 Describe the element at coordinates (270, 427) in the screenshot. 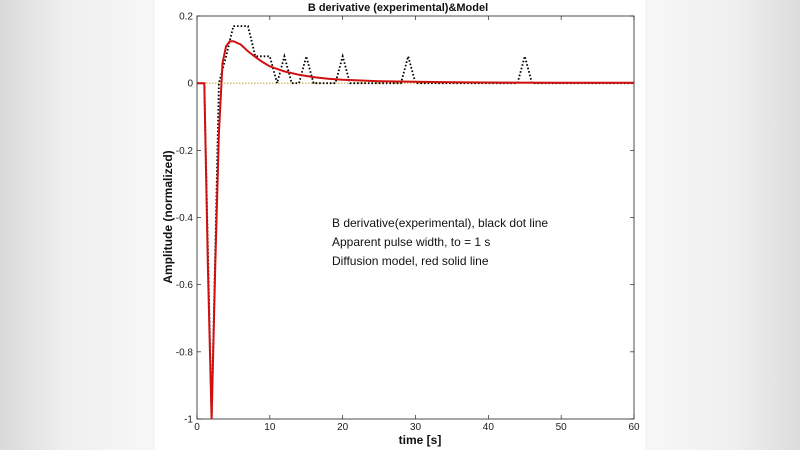

I see `x-tick-label: 10` at that location.